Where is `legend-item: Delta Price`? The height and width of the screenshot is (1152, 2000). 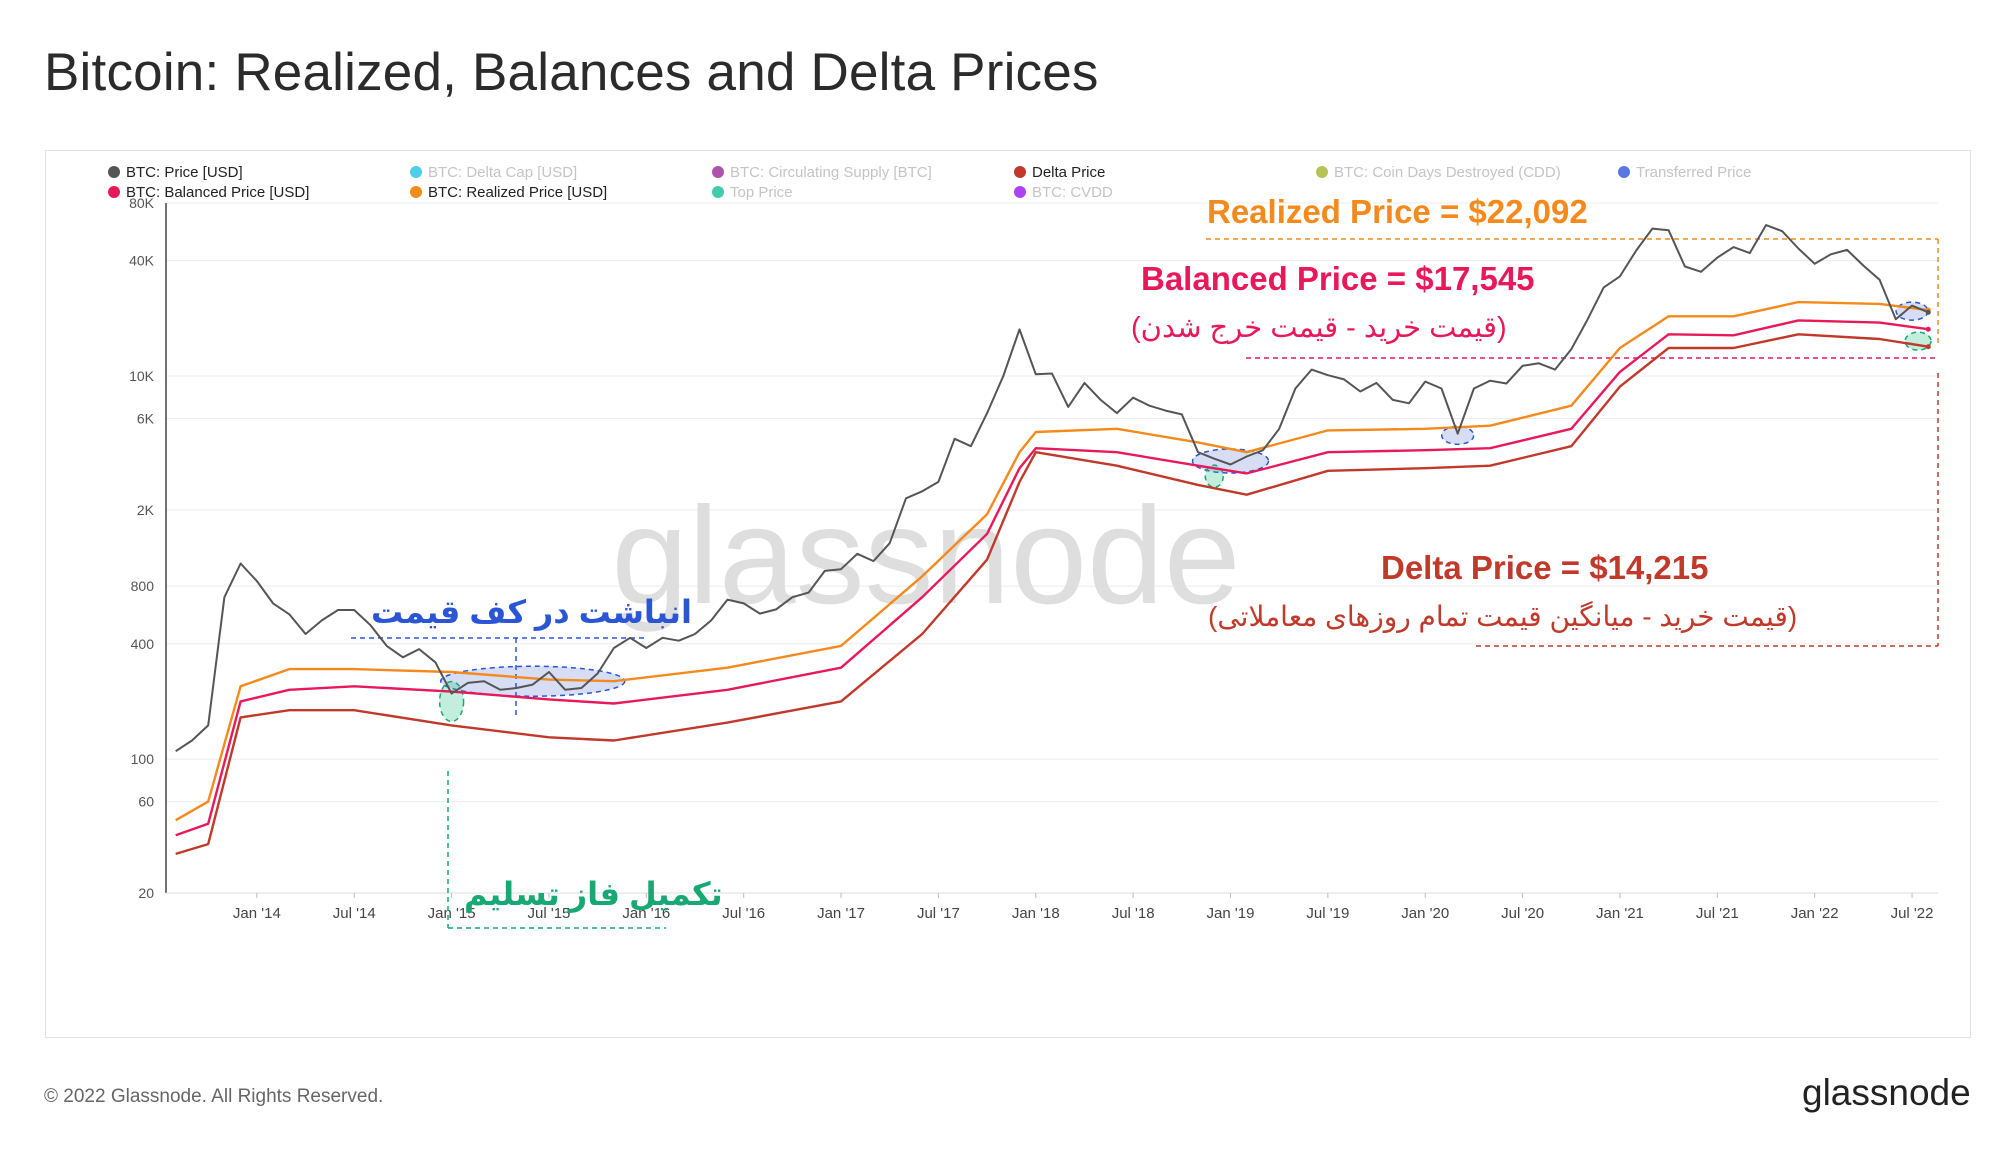
legend-item: Delta Price is located at coordinates (1059, 172).